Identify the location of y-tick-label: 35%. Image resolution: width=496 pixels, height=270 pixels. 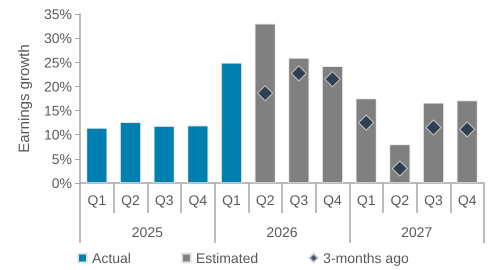
(58, 14).